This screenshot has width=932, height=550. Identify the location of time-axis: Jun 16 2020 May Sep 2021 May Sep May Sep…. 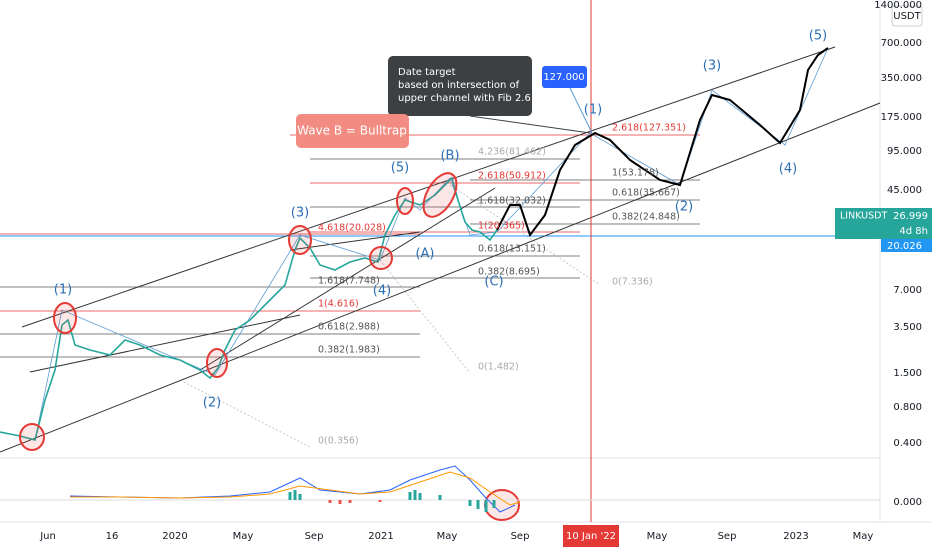
(456, 536).